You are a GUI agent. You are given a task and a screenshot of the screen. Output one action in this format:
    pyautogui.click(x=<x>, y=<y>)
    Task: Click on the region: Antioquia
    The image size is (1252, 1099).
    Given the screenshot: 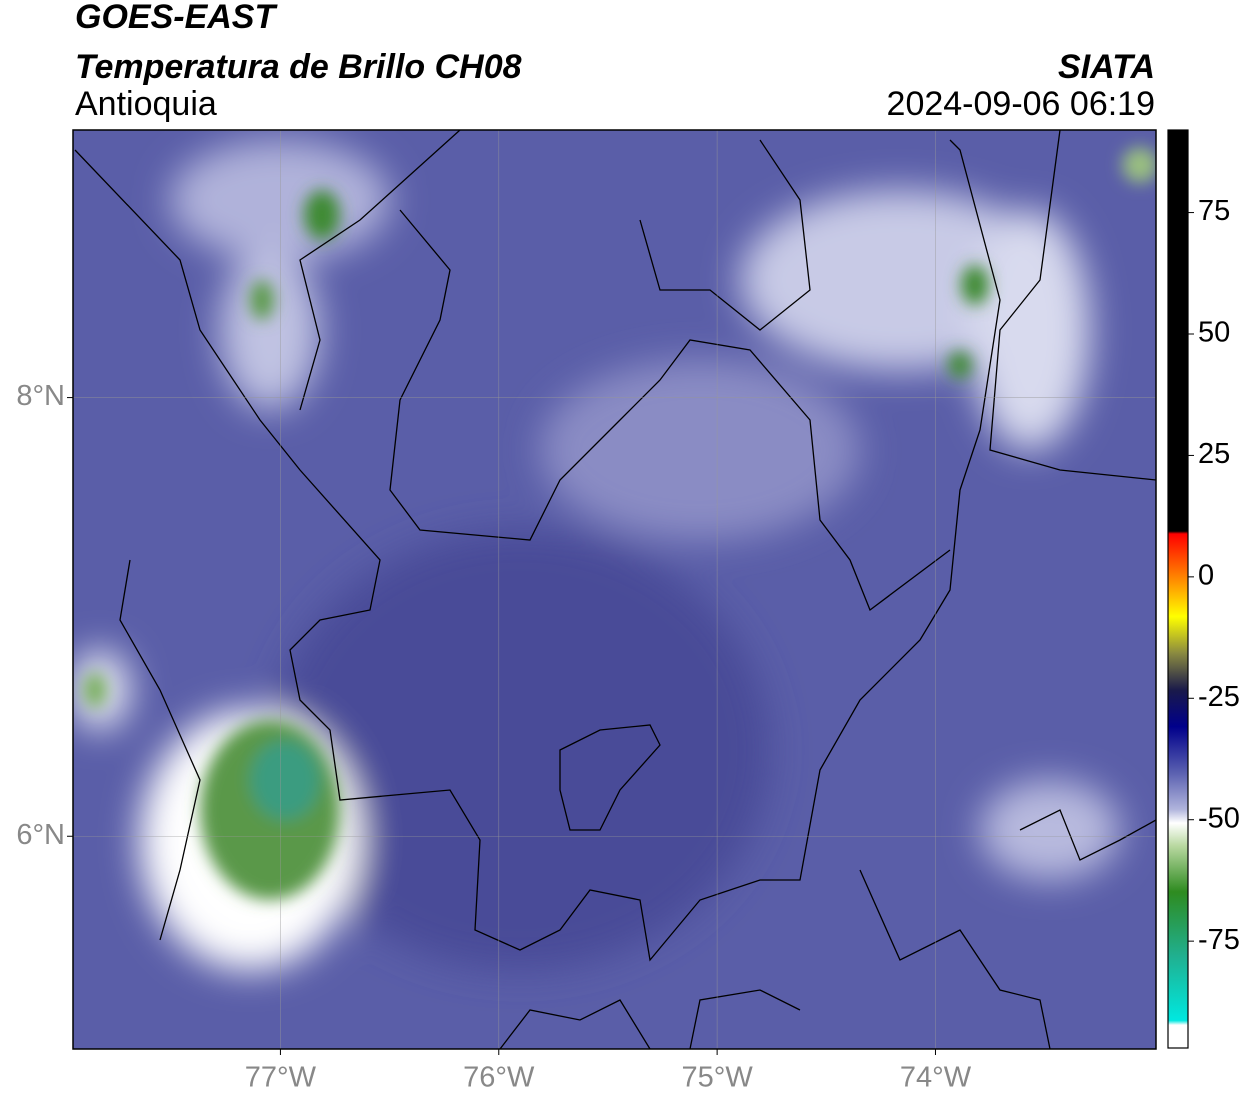 What is the action you would take?
    pyautogui.click(x=146, y=104)
    